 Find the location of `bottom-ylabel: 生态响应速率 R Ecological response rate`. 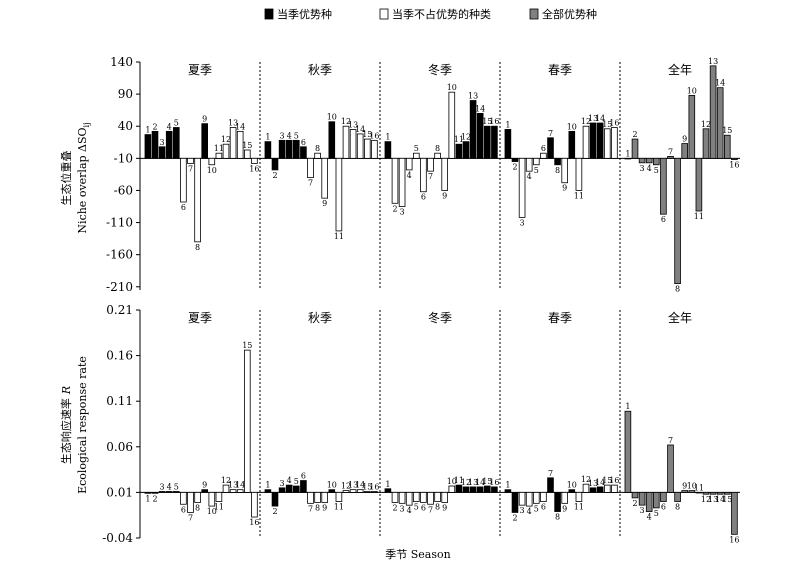

bottom-ylabel: 生态响应速率 R Ecological response rate is located at coordinates (74, 425).